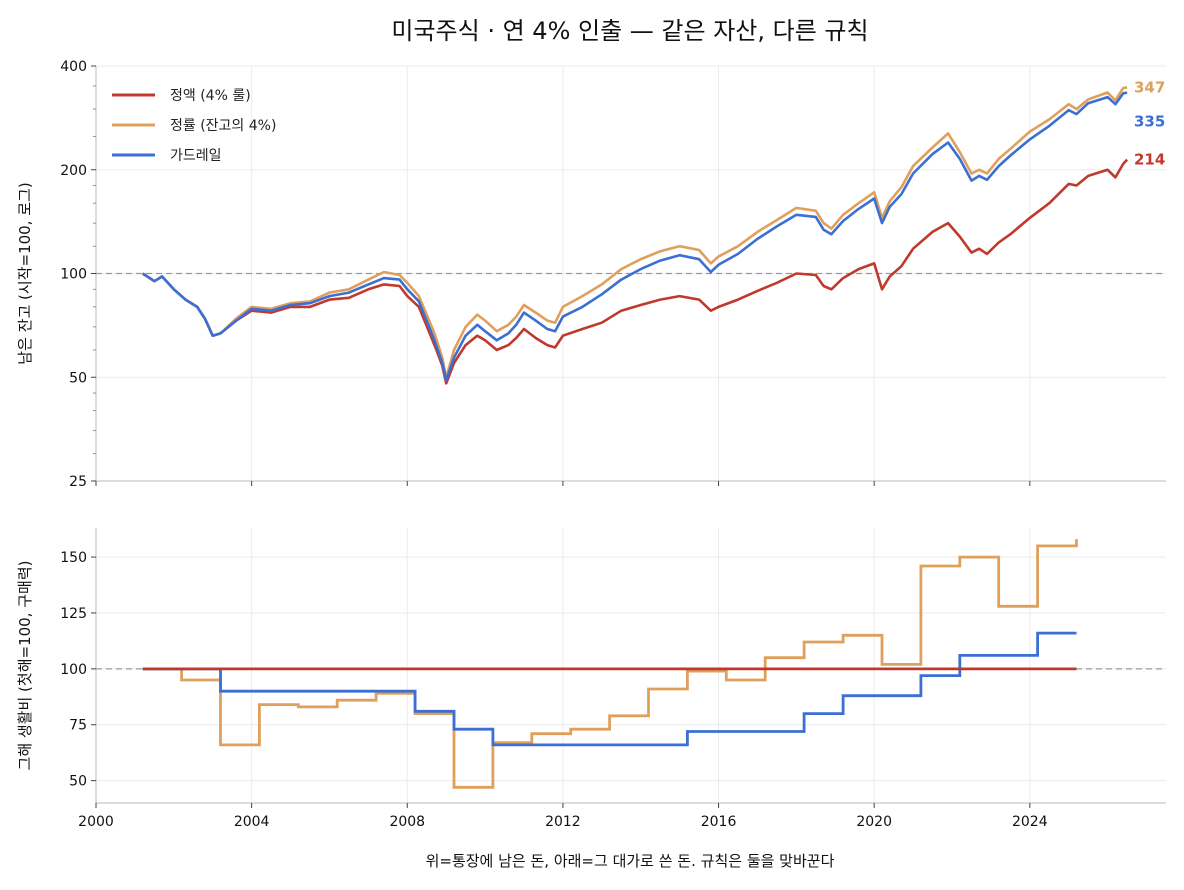 Image resolution: width=1184 pixels, height=890 pixels. I want to click on bottom-y-tick-label: 75, so click(78, 726).